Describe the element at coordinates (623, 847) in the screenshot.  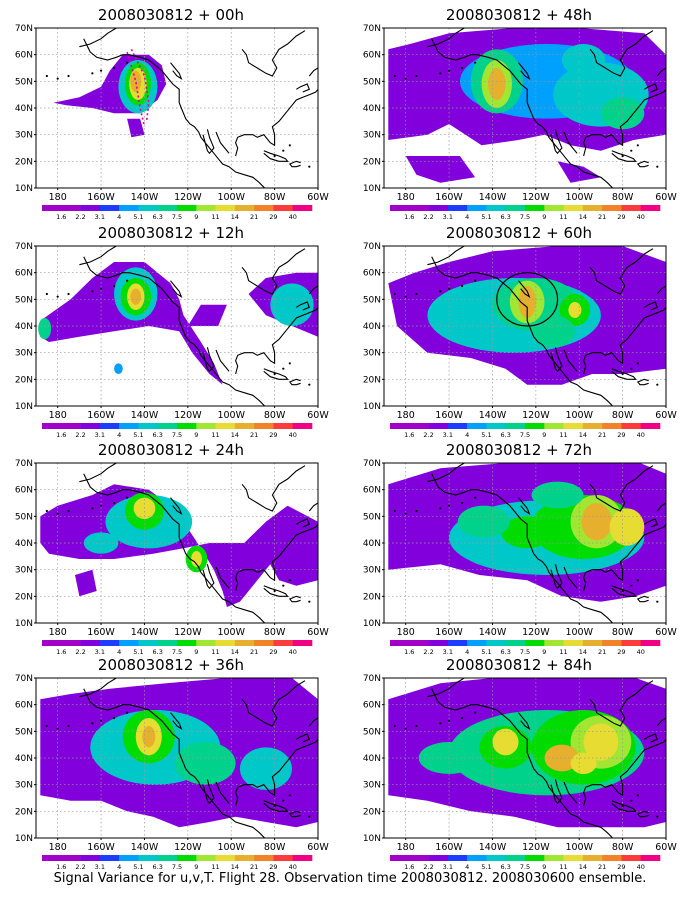
I see `lon-label: 80W` at that location.